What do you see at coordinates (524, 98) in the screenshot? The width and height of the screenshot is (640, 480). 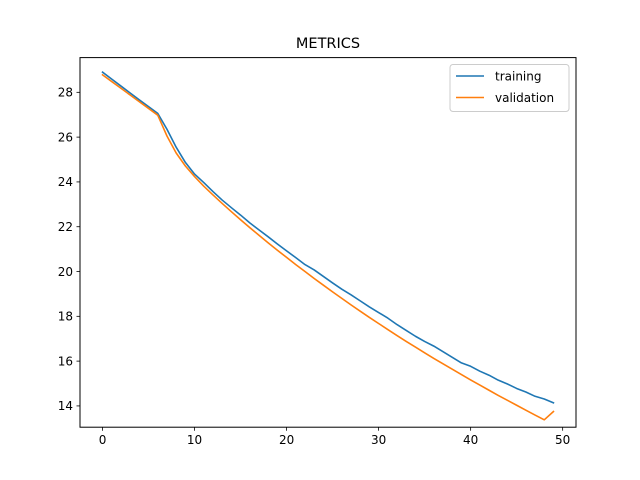 I see `legend-label-validation: validation` at bounding box center [524, 98].